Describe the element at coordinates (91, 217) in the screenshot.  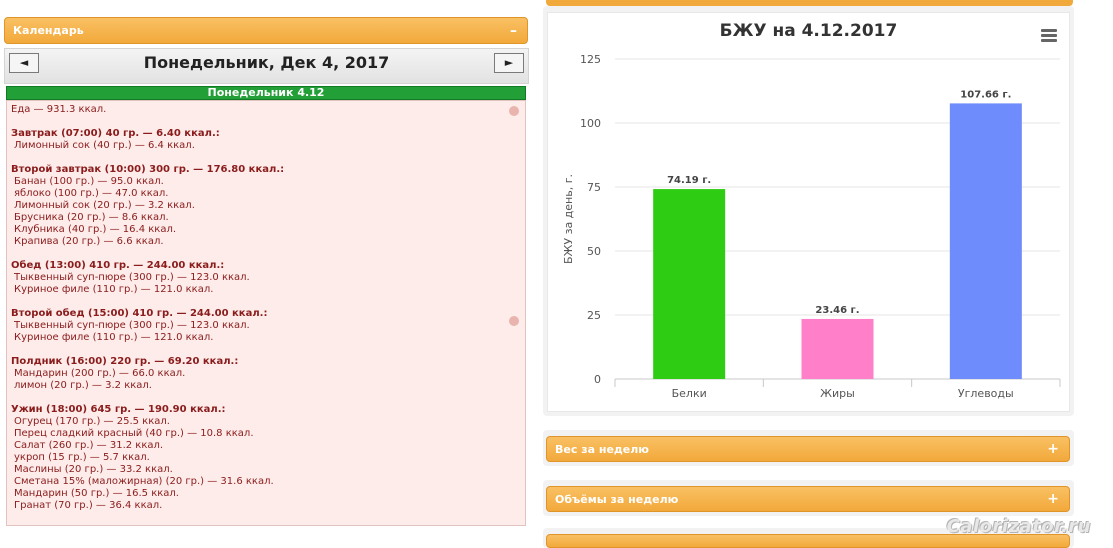
I see `meal-item: Брусника (20 гр.) — 8.6 ккал.` at that location.